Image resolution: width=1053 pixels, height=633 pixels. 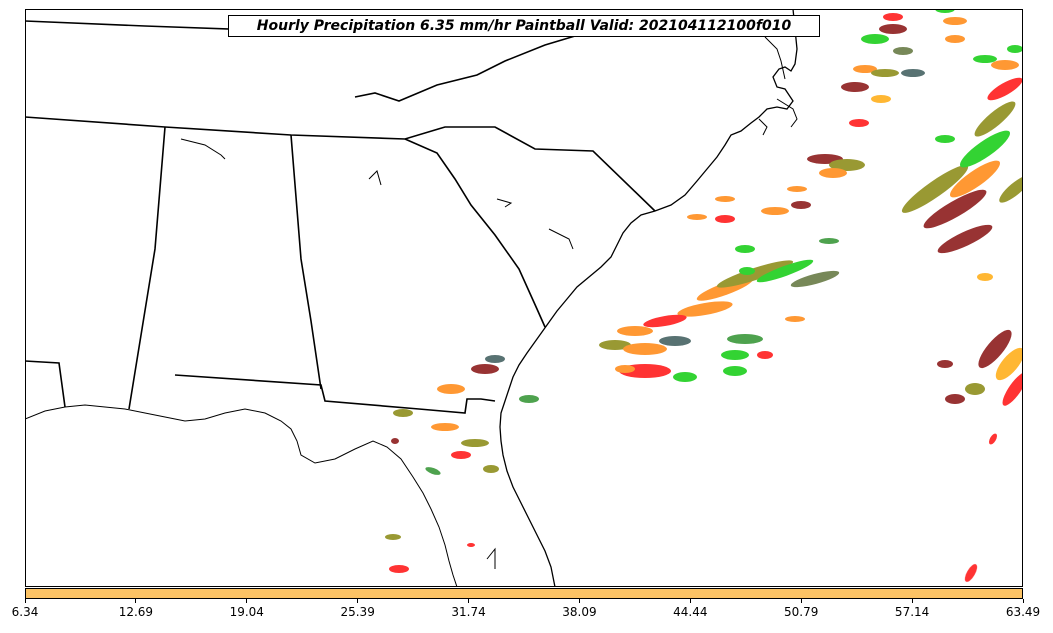 What do you see at coordinates (25, 612) in the screenshot?
I see `colorbar-tick-label: 6.34` at bounding box center [25, 612].